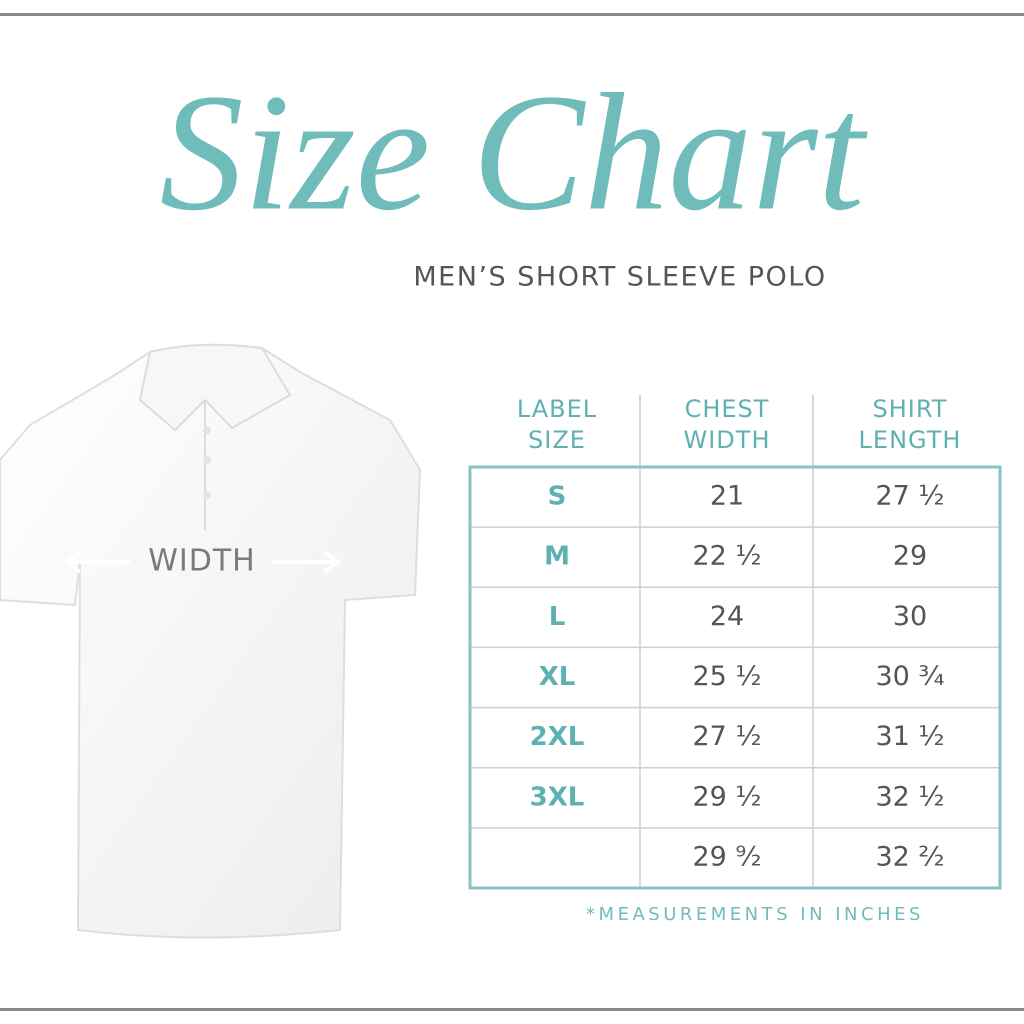 The image size is (1024, 1024). Describe the element at coordinates (512, 14) in the screenshot. I see `top-rule` at that location.